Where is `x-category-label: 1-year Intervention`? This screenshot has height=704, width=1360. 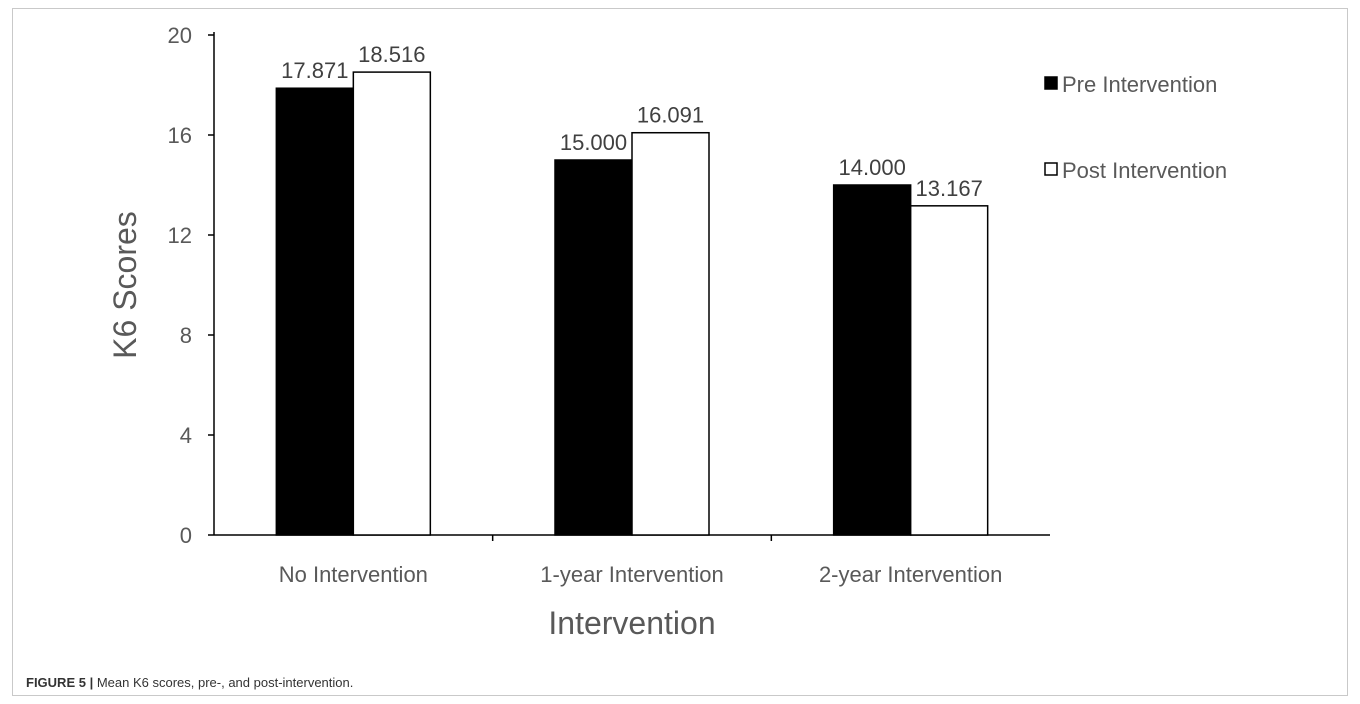 x-category-label: 1-year Intervention is located at coordinates (631, 574).